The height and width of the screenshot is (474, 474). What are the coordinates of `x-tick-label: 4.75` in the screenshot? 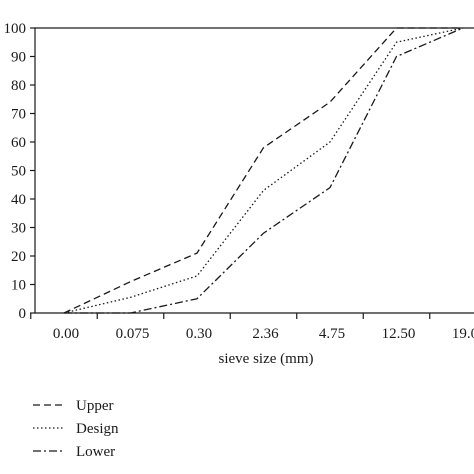 It's located at (332, 334).